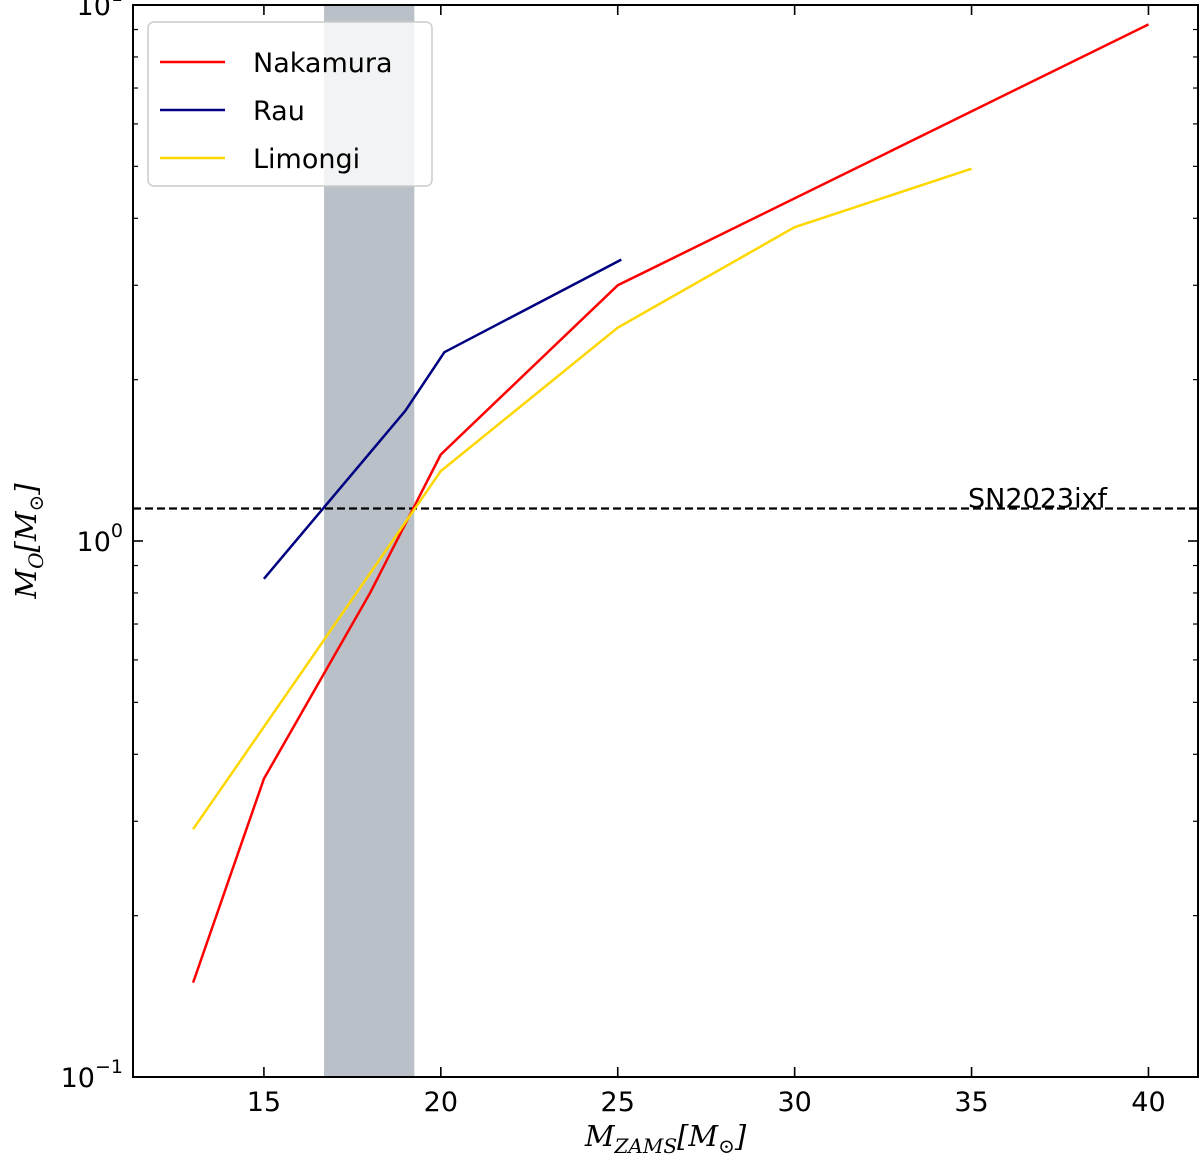 This screenshot has height=1157, width=1200. What do you see at coordinates (306, 159) in the screenshot?
I see `legend-label-limongi: Limongi` at bounding box center [306, 159].